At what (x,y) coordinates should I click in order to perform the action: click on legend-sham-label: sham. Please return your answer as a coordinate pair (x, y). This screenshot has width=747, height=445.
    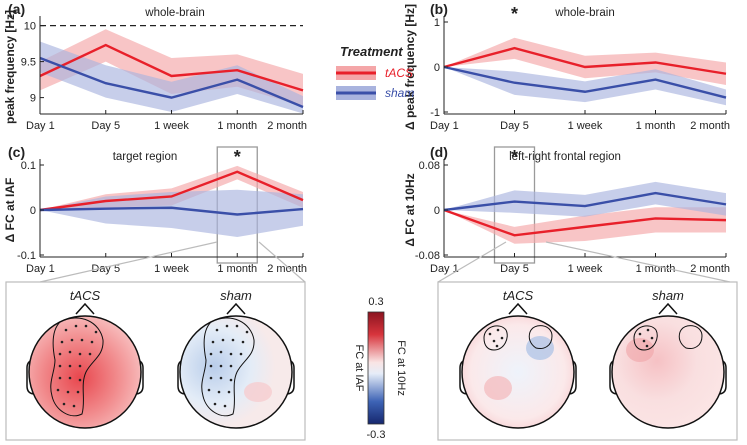
    Looking at the image, I should click on (399, 93).